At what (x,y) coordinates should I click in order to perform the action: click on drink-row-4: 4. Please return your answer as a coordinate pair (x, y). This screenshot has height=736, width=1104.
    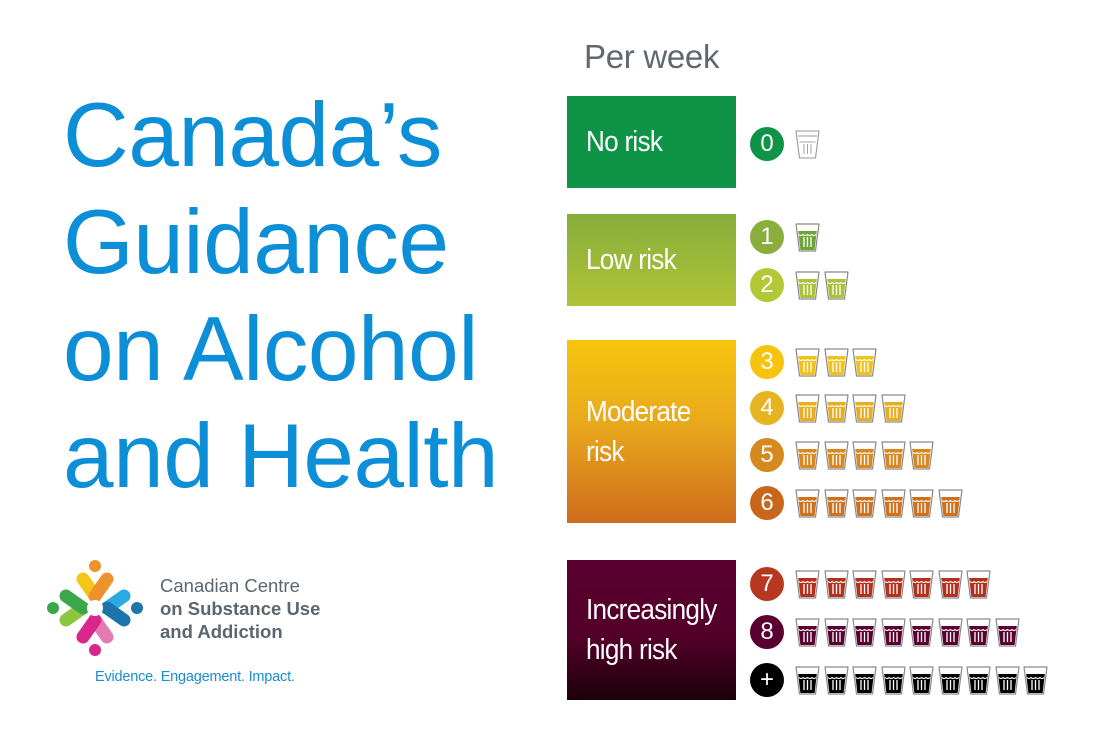
    Looking at the image, I should click on (828, 408).